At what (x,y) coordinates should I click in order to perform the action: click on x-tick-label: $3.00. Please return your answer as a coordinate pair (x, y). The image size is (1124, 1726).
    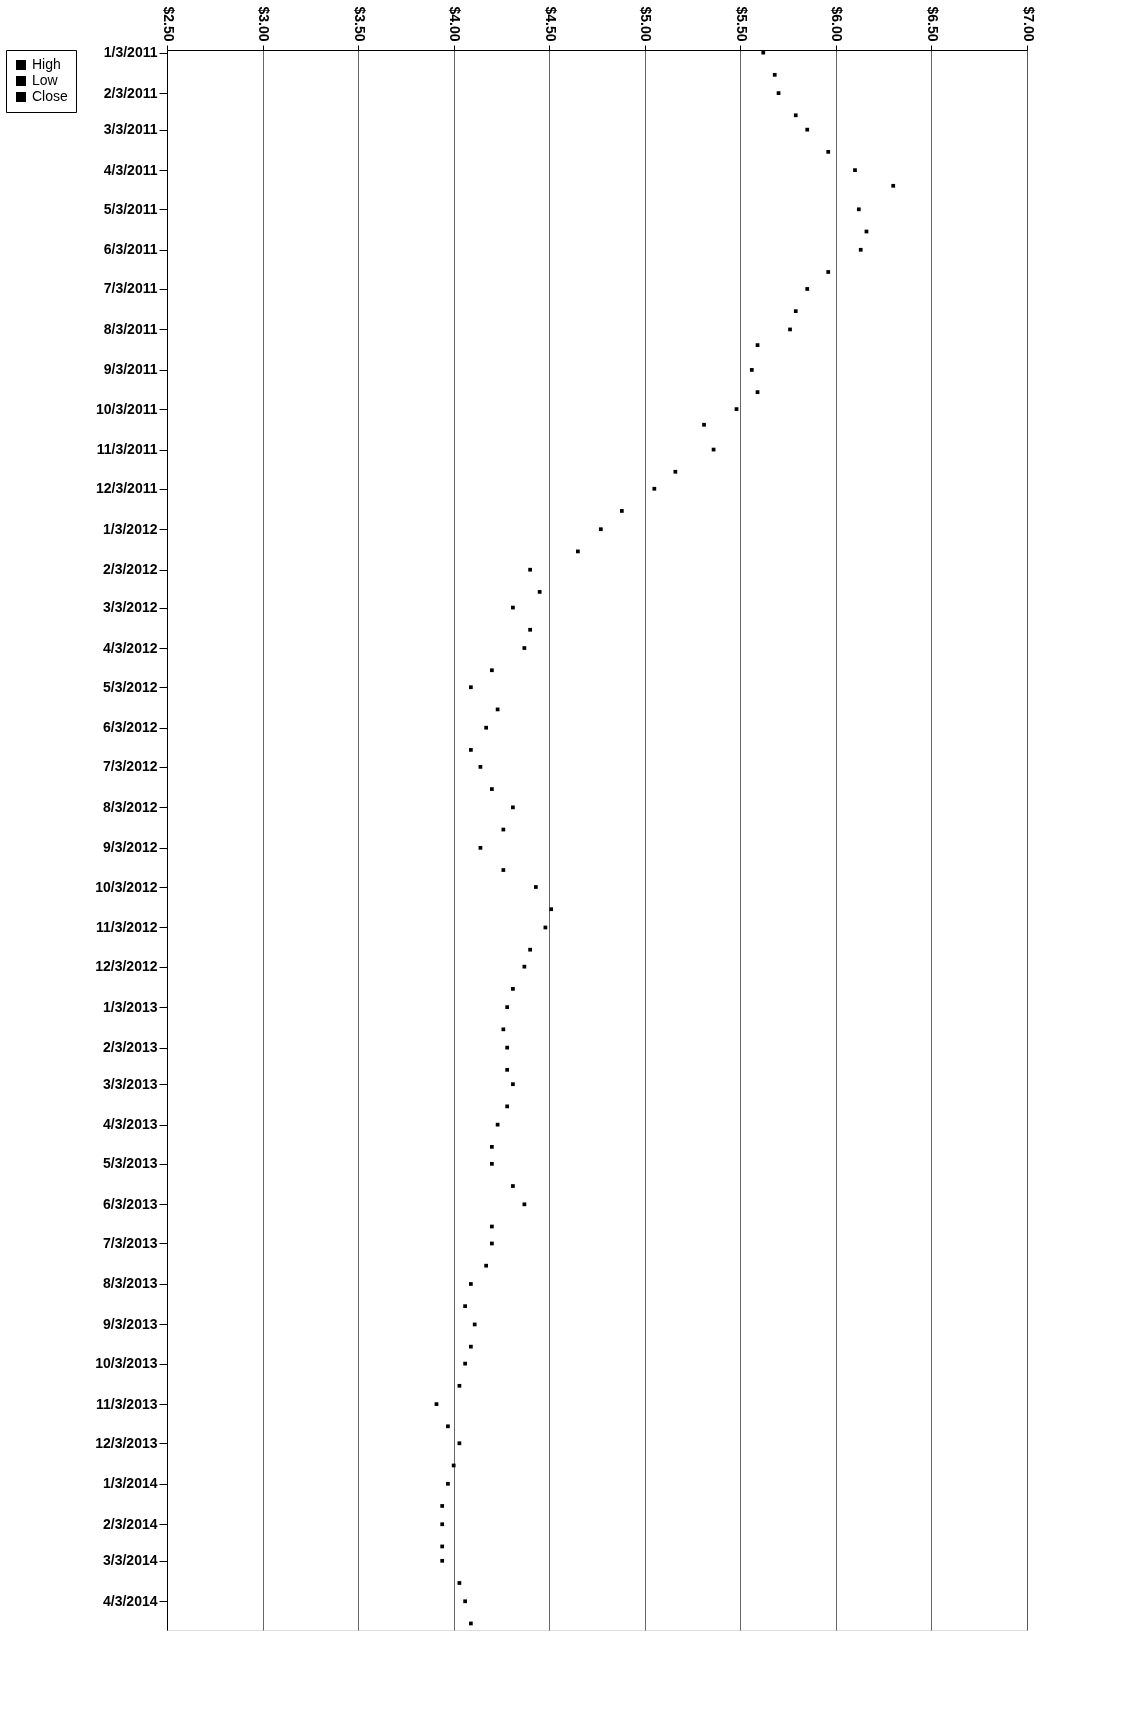
    Looking at the image, I should click on (264, 24).